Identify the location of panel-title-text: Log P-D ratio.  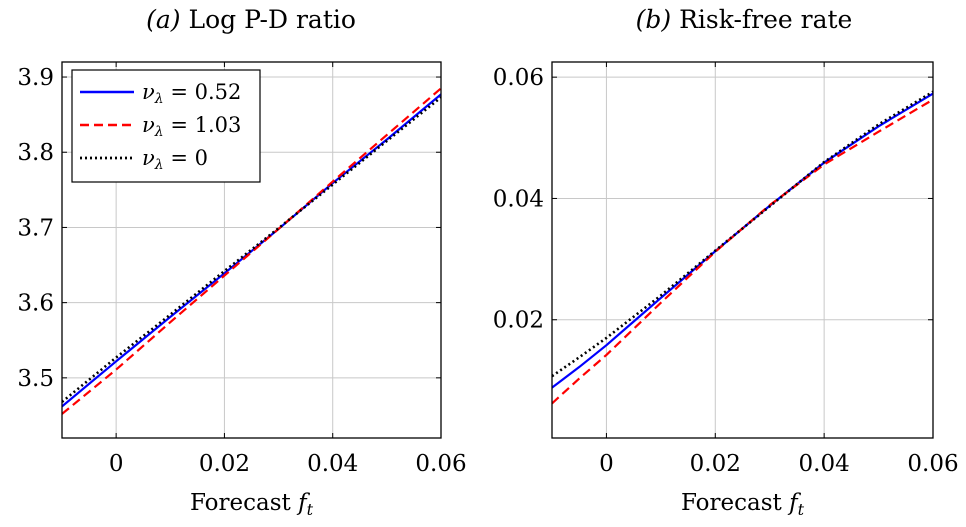
(268, 19).